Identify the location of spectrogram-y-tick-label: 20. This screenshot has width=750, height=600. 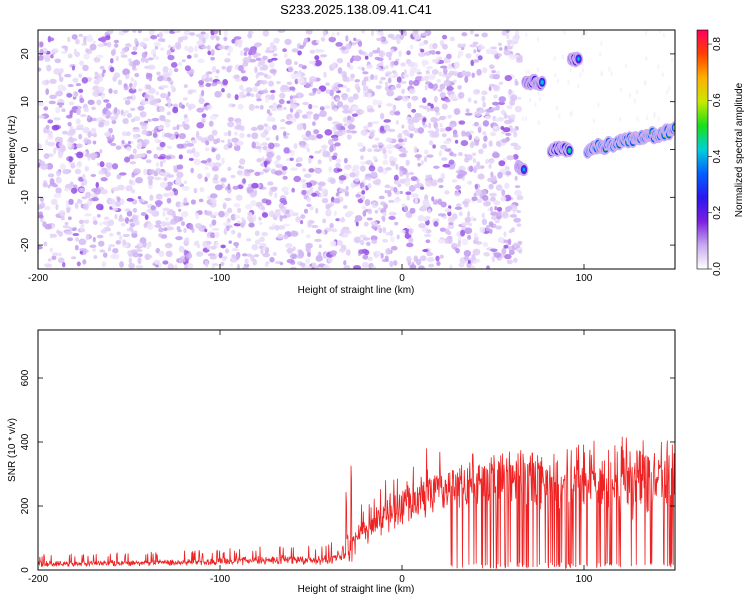
(25, 54).